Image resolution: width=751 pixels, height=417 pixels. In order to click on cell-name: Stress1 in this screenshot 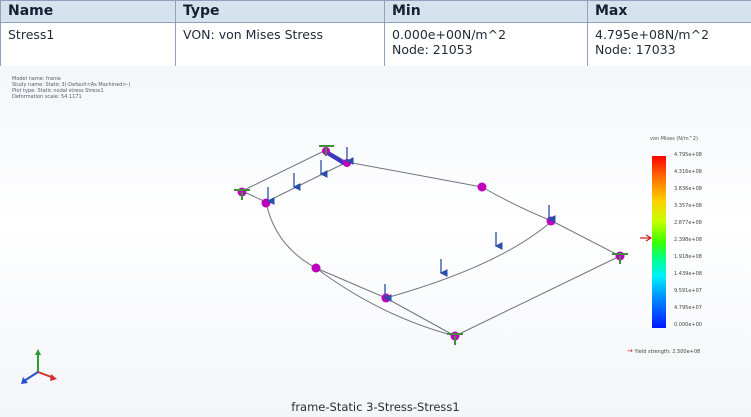, I will do `click(88, 45)`.